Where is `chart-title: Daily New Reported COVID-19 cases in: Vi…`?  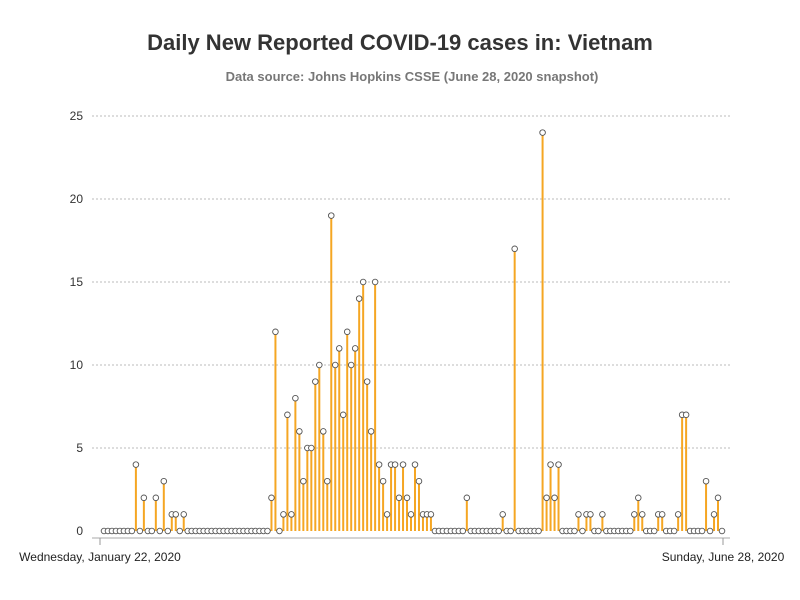 chart-title: Daily New Reported COVID-19 cases in: Vi… is located at coordinates (400, 42).